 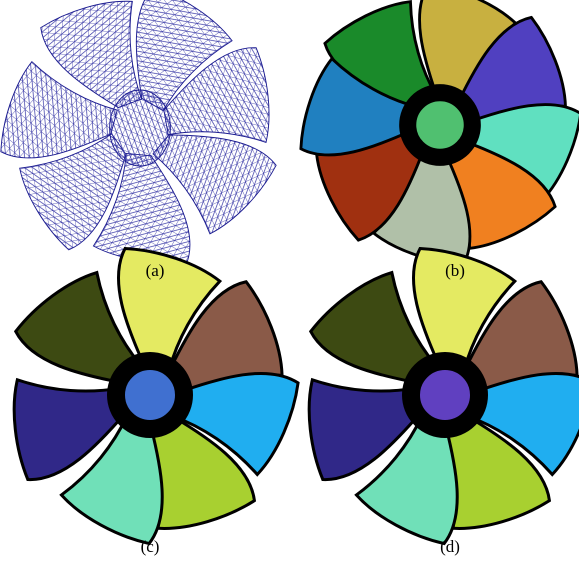 What do you see at coordinates (455, 270) in the screenshot?
I see `caption: (b)` at bounding box center [455, 270].